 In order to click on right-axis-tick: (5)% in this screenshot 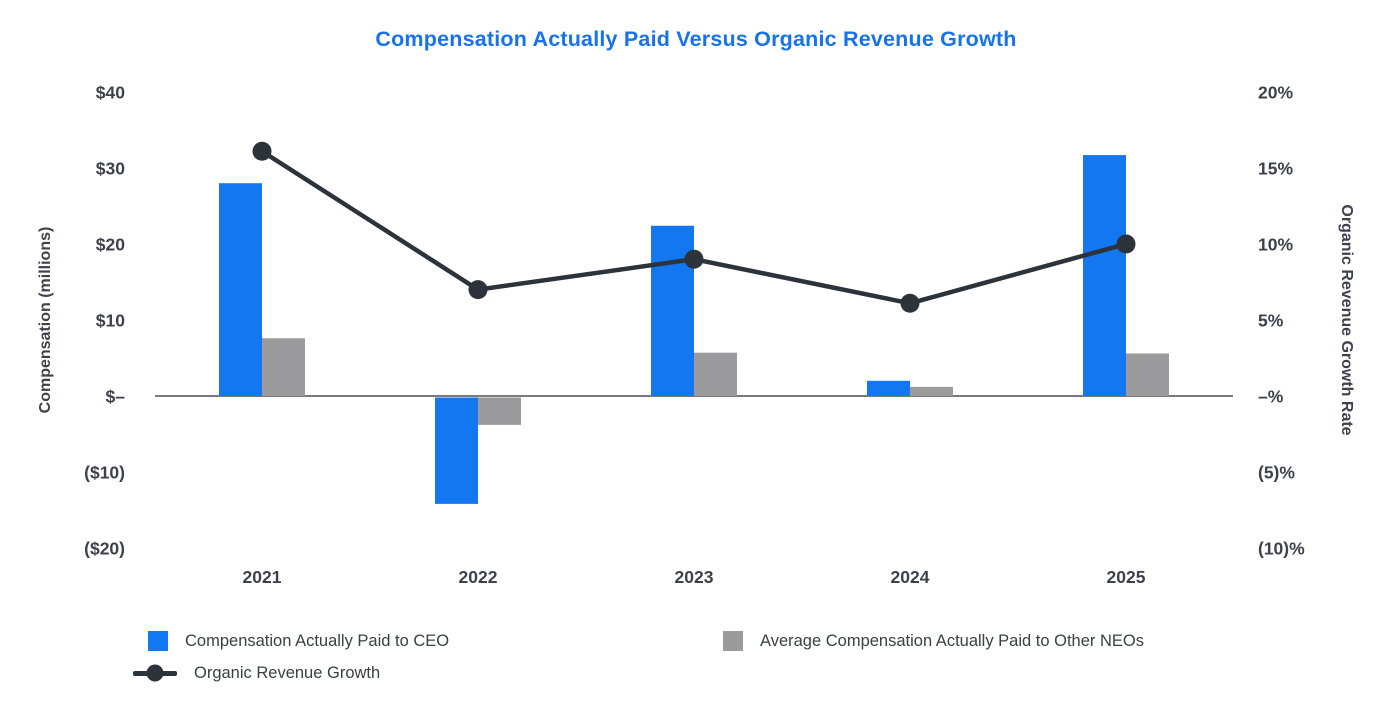, I will do `click(1276, 473)`.